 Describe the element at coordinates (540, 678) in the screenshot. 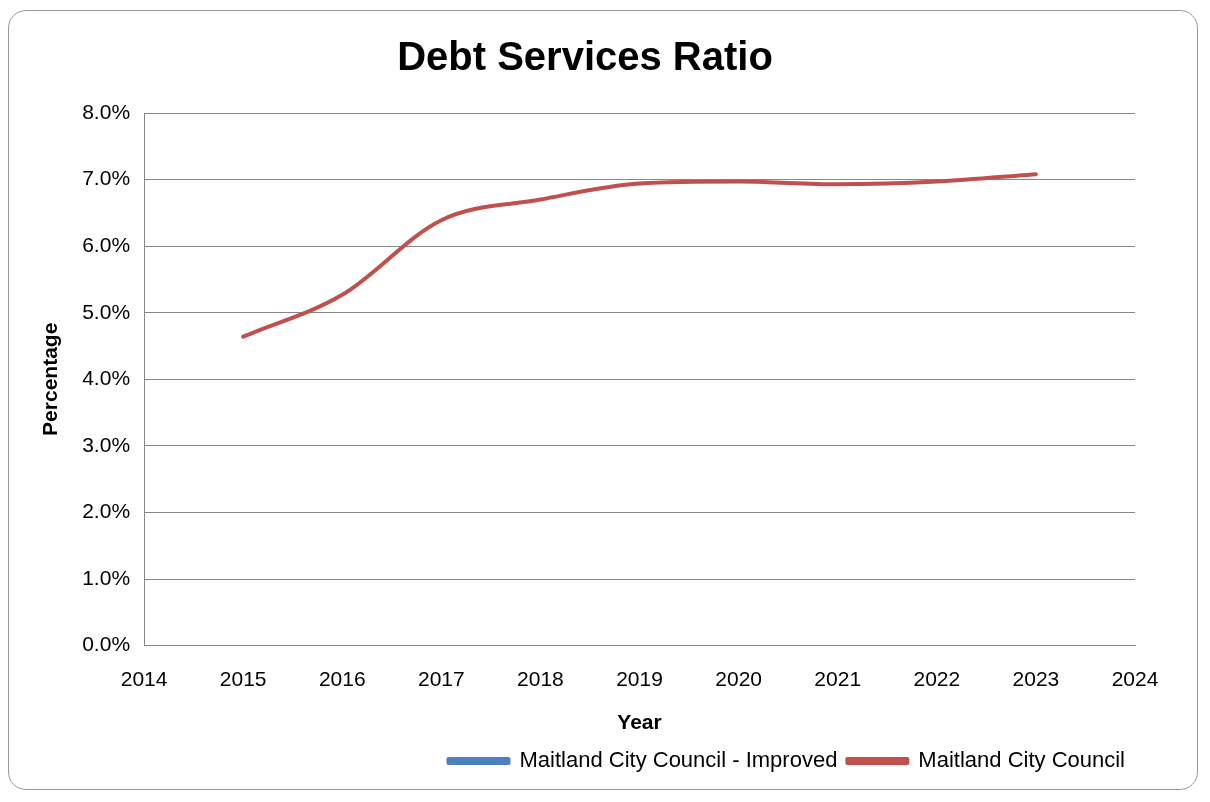

I see `x-tick-label: 2018` at that location.